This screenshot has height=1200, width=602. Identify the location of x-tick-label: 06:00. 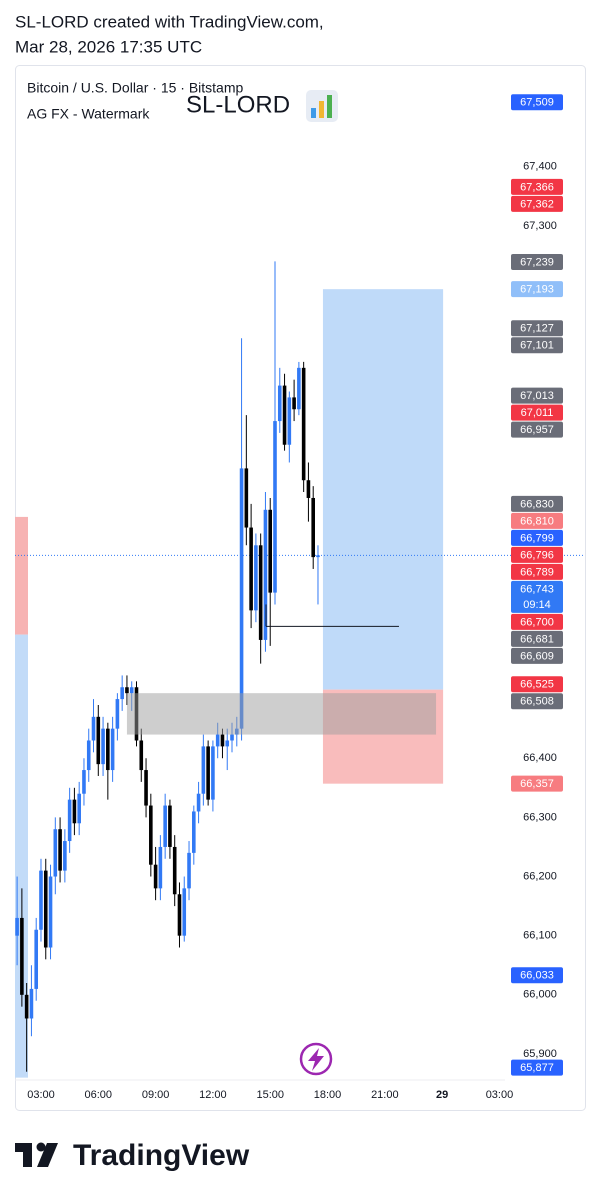
(99, 1095).